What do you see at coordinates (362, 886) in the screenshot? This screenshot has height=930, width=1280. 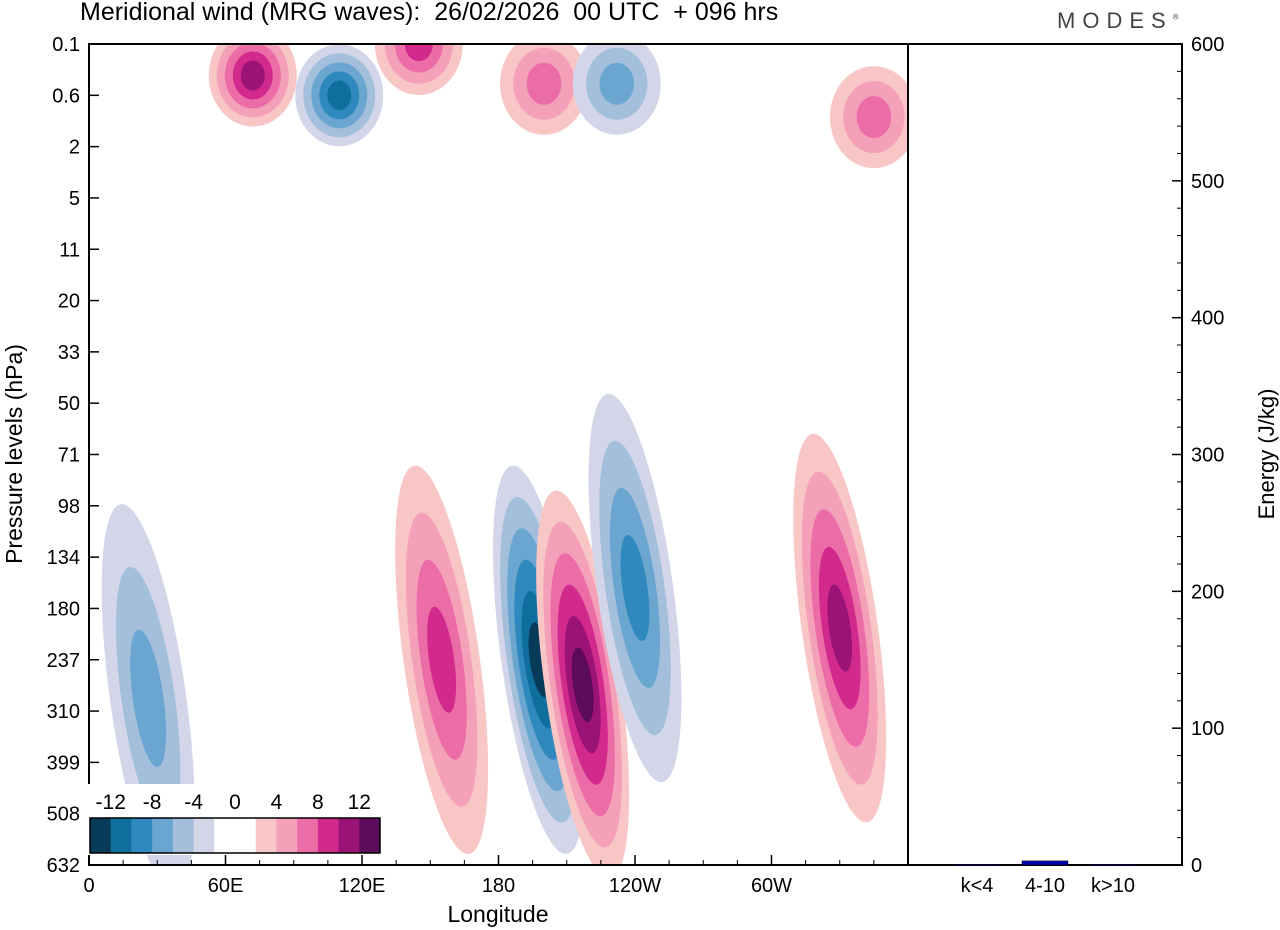 I see `x-tick-label: 120E` at bounding box center [362, 886].